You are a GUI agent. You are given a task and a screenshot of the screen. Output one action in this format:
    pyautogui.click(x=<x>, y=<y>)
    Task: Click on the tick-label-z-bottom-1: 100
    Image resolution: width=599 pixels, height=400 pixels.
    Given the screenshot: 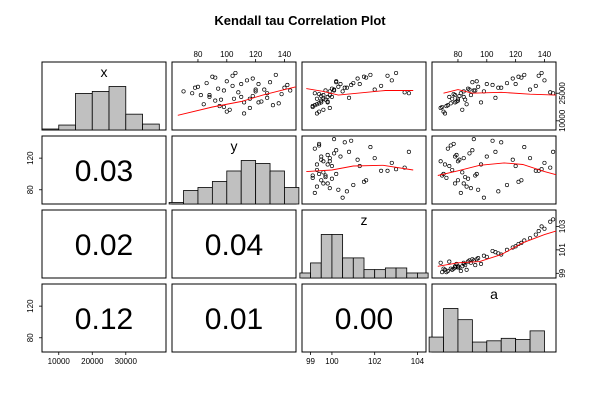 What is the action you would take?
    pyautogui.click(x=332, y=361)
    